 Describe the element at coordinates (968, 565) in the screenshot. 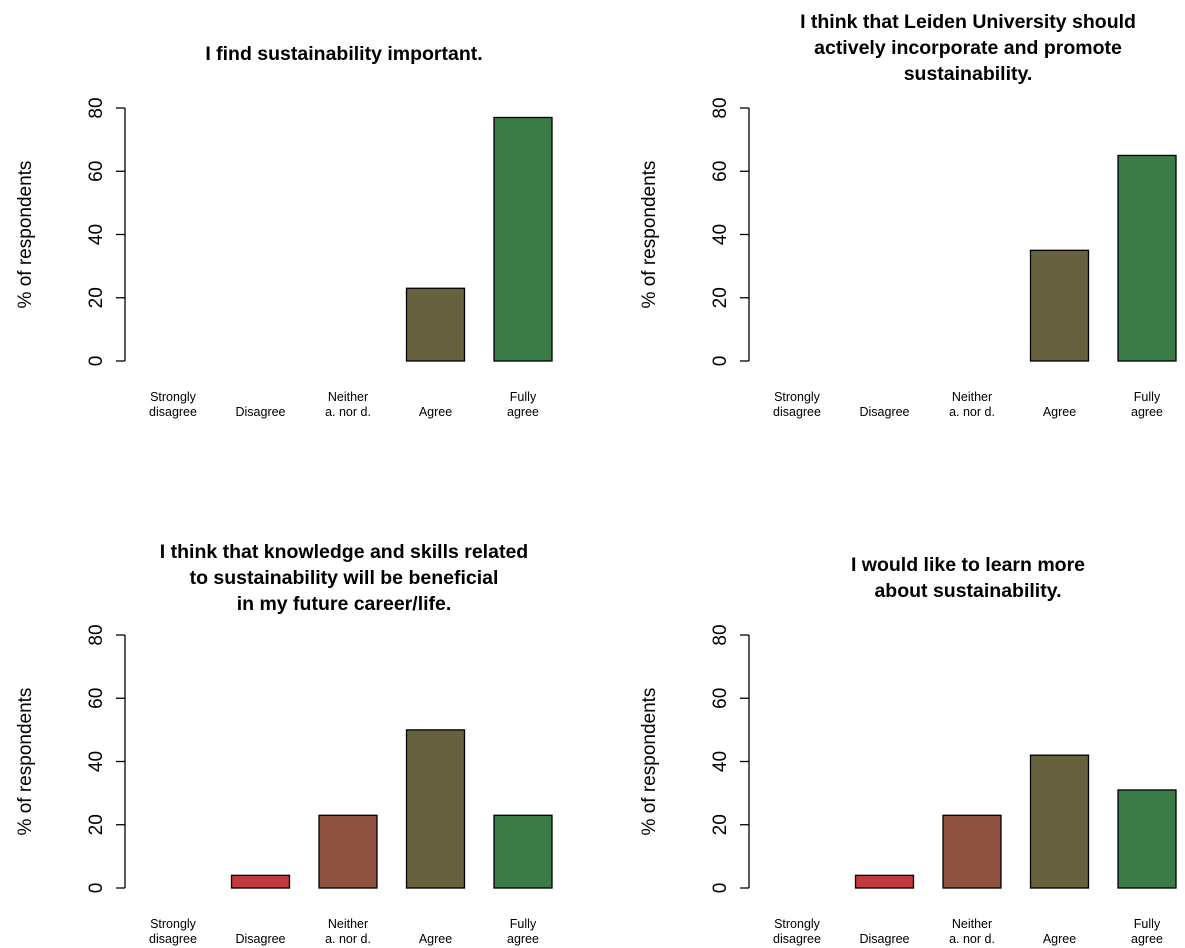

I see `chart-title-line: I would like to learn more` at that location.